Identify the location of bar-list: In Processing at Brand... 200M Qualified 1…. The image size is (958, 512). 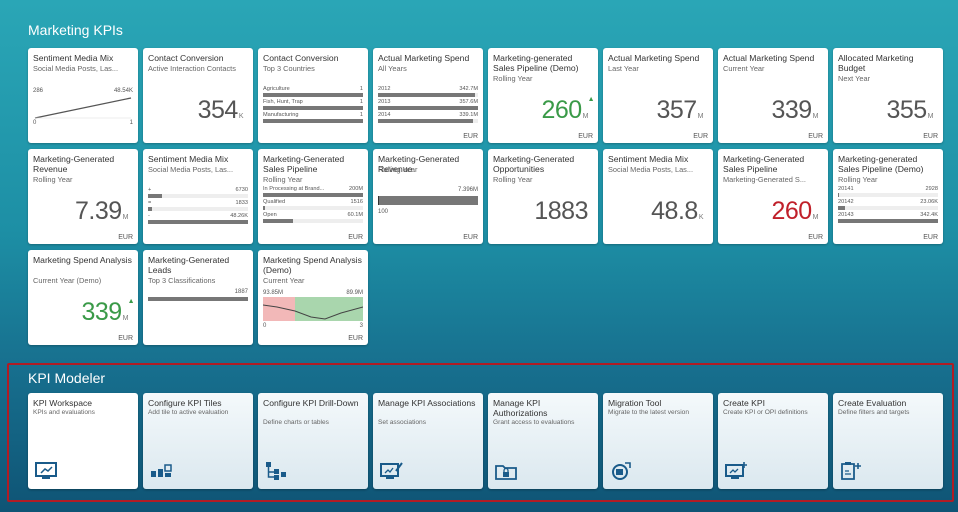
(313, 205).